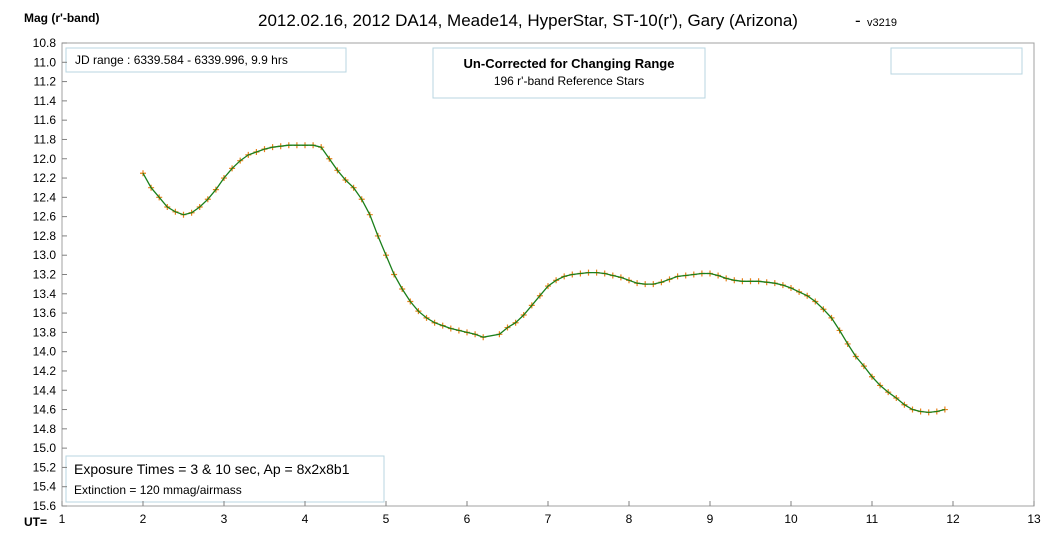  I want to click on x-tick-label: 11, so click(872, 519).